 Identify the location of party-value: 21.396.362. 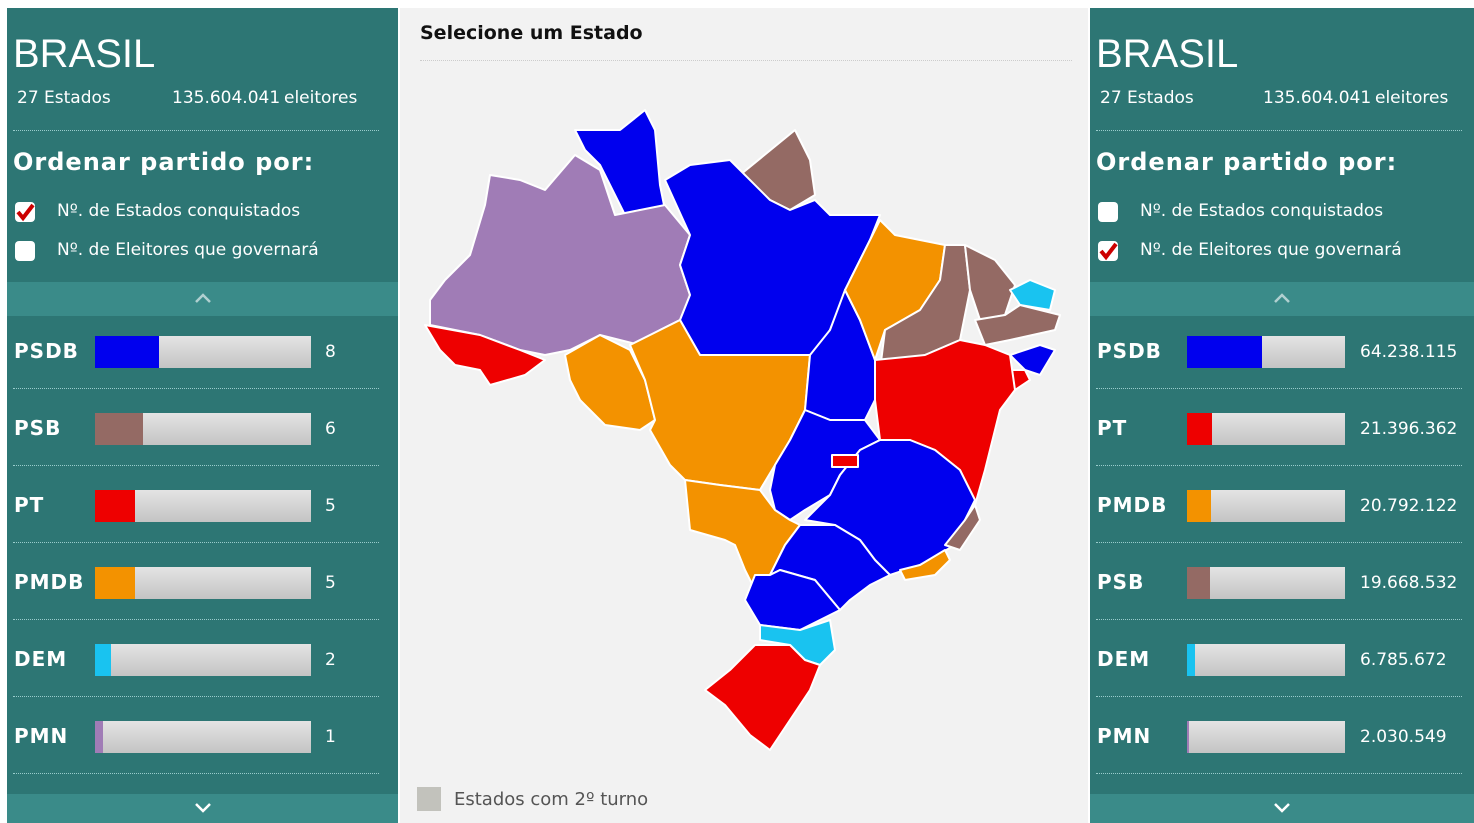
(1409, 429).